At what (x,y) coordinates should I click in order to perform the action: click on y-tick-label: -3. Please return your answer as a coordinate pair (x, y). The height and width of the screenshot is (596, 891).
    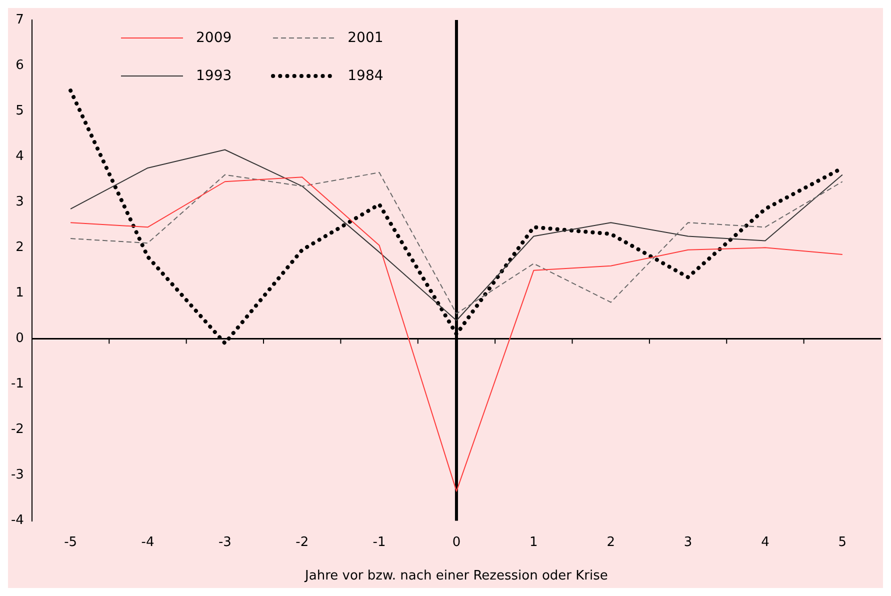
    Looking at the image, I should click on (17, 475).